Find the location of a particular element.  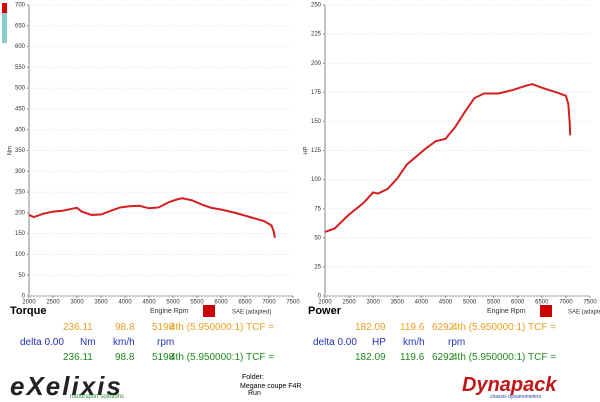

y-tick-label: 125 is located at coordinates (316, 151).